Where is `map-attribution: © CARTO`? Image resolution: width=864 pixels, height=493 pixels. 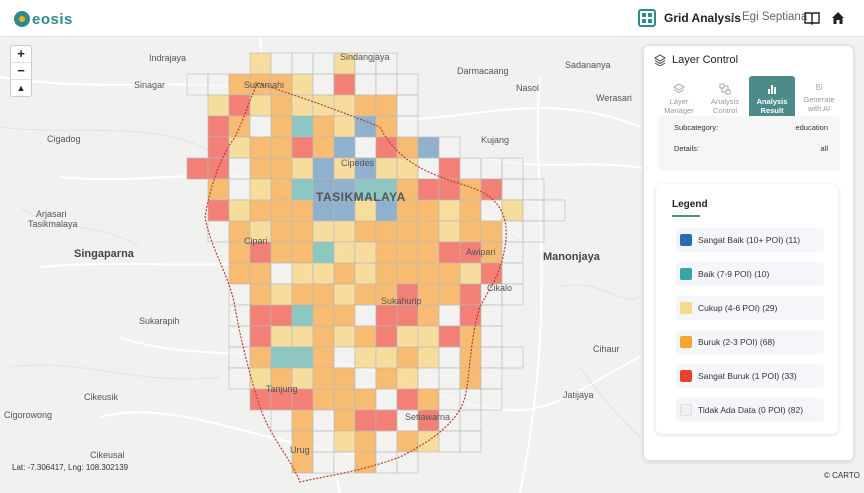 map-attribution: © CARTO is located at coordinates (842, 475).